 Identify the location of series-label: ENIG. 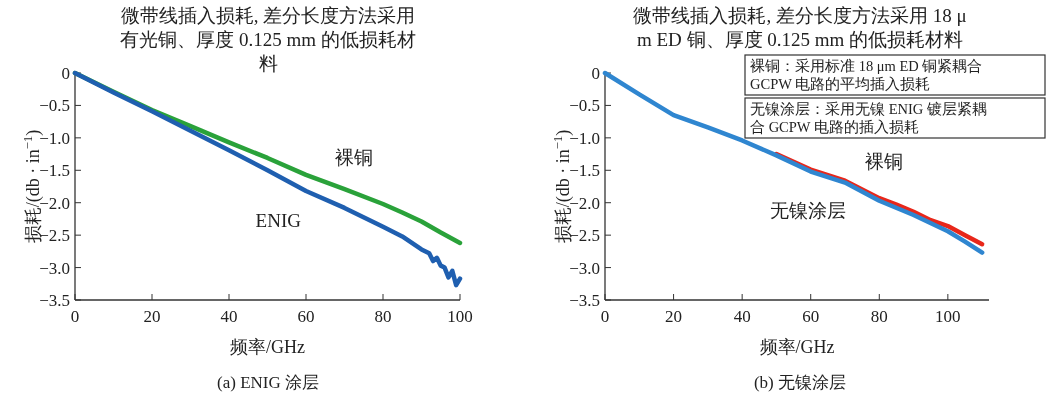
(278, 220).